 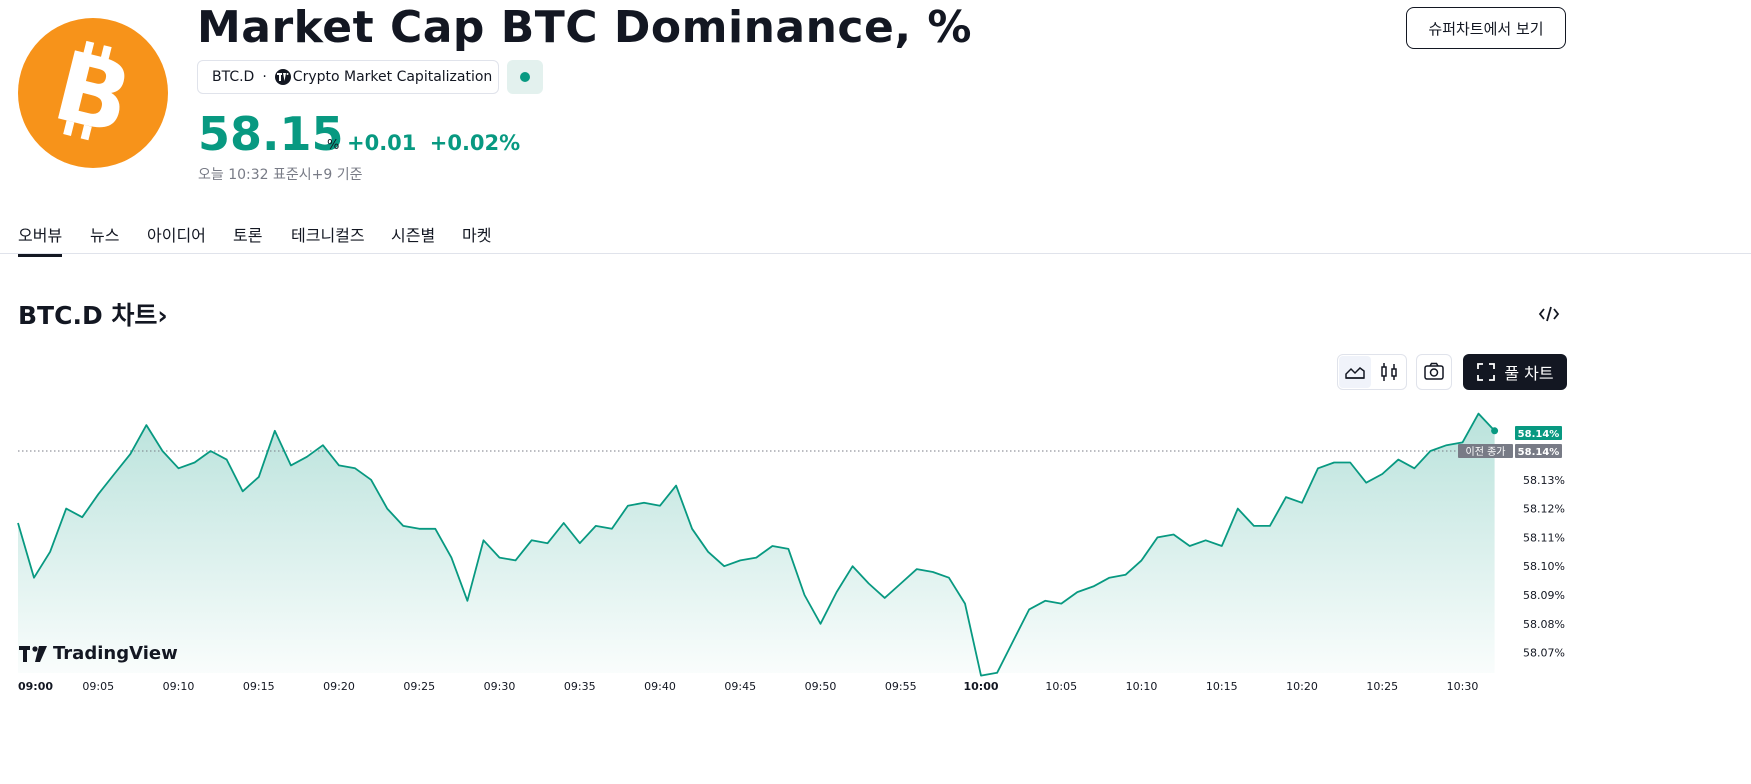 I want to click on price-unit: %, so click(x=333, y=145).